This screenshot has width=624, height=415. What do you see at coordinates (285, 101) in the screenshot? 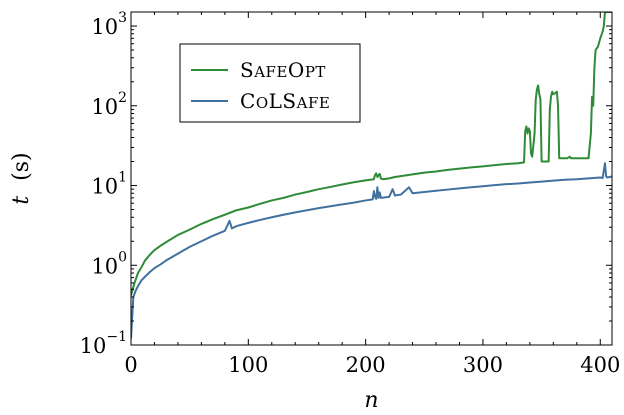
I see `legend-label-colsafe: COLSAFE` at bounding box center [285, 101].